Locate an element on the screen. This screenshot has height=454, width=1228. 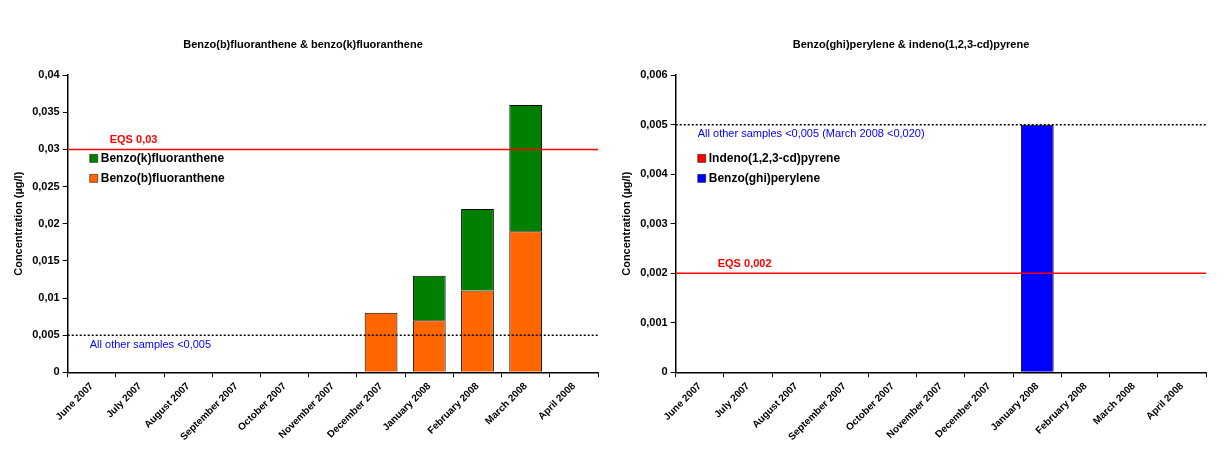
ref-line-label: EQS 0,002 is located at coordinates (744, 262).